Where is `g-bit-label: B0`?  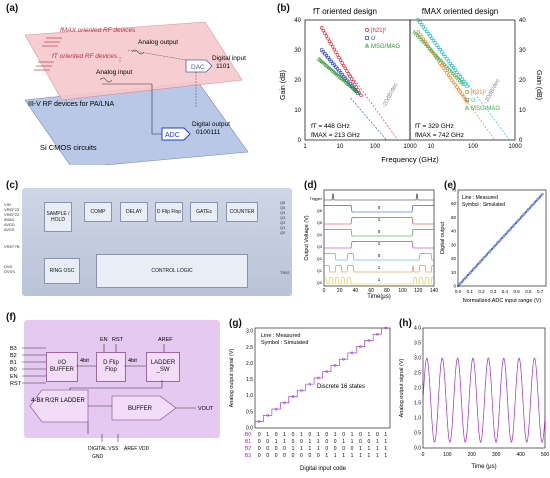
g-bit-label: B0 is located at coordinates (248, 435).